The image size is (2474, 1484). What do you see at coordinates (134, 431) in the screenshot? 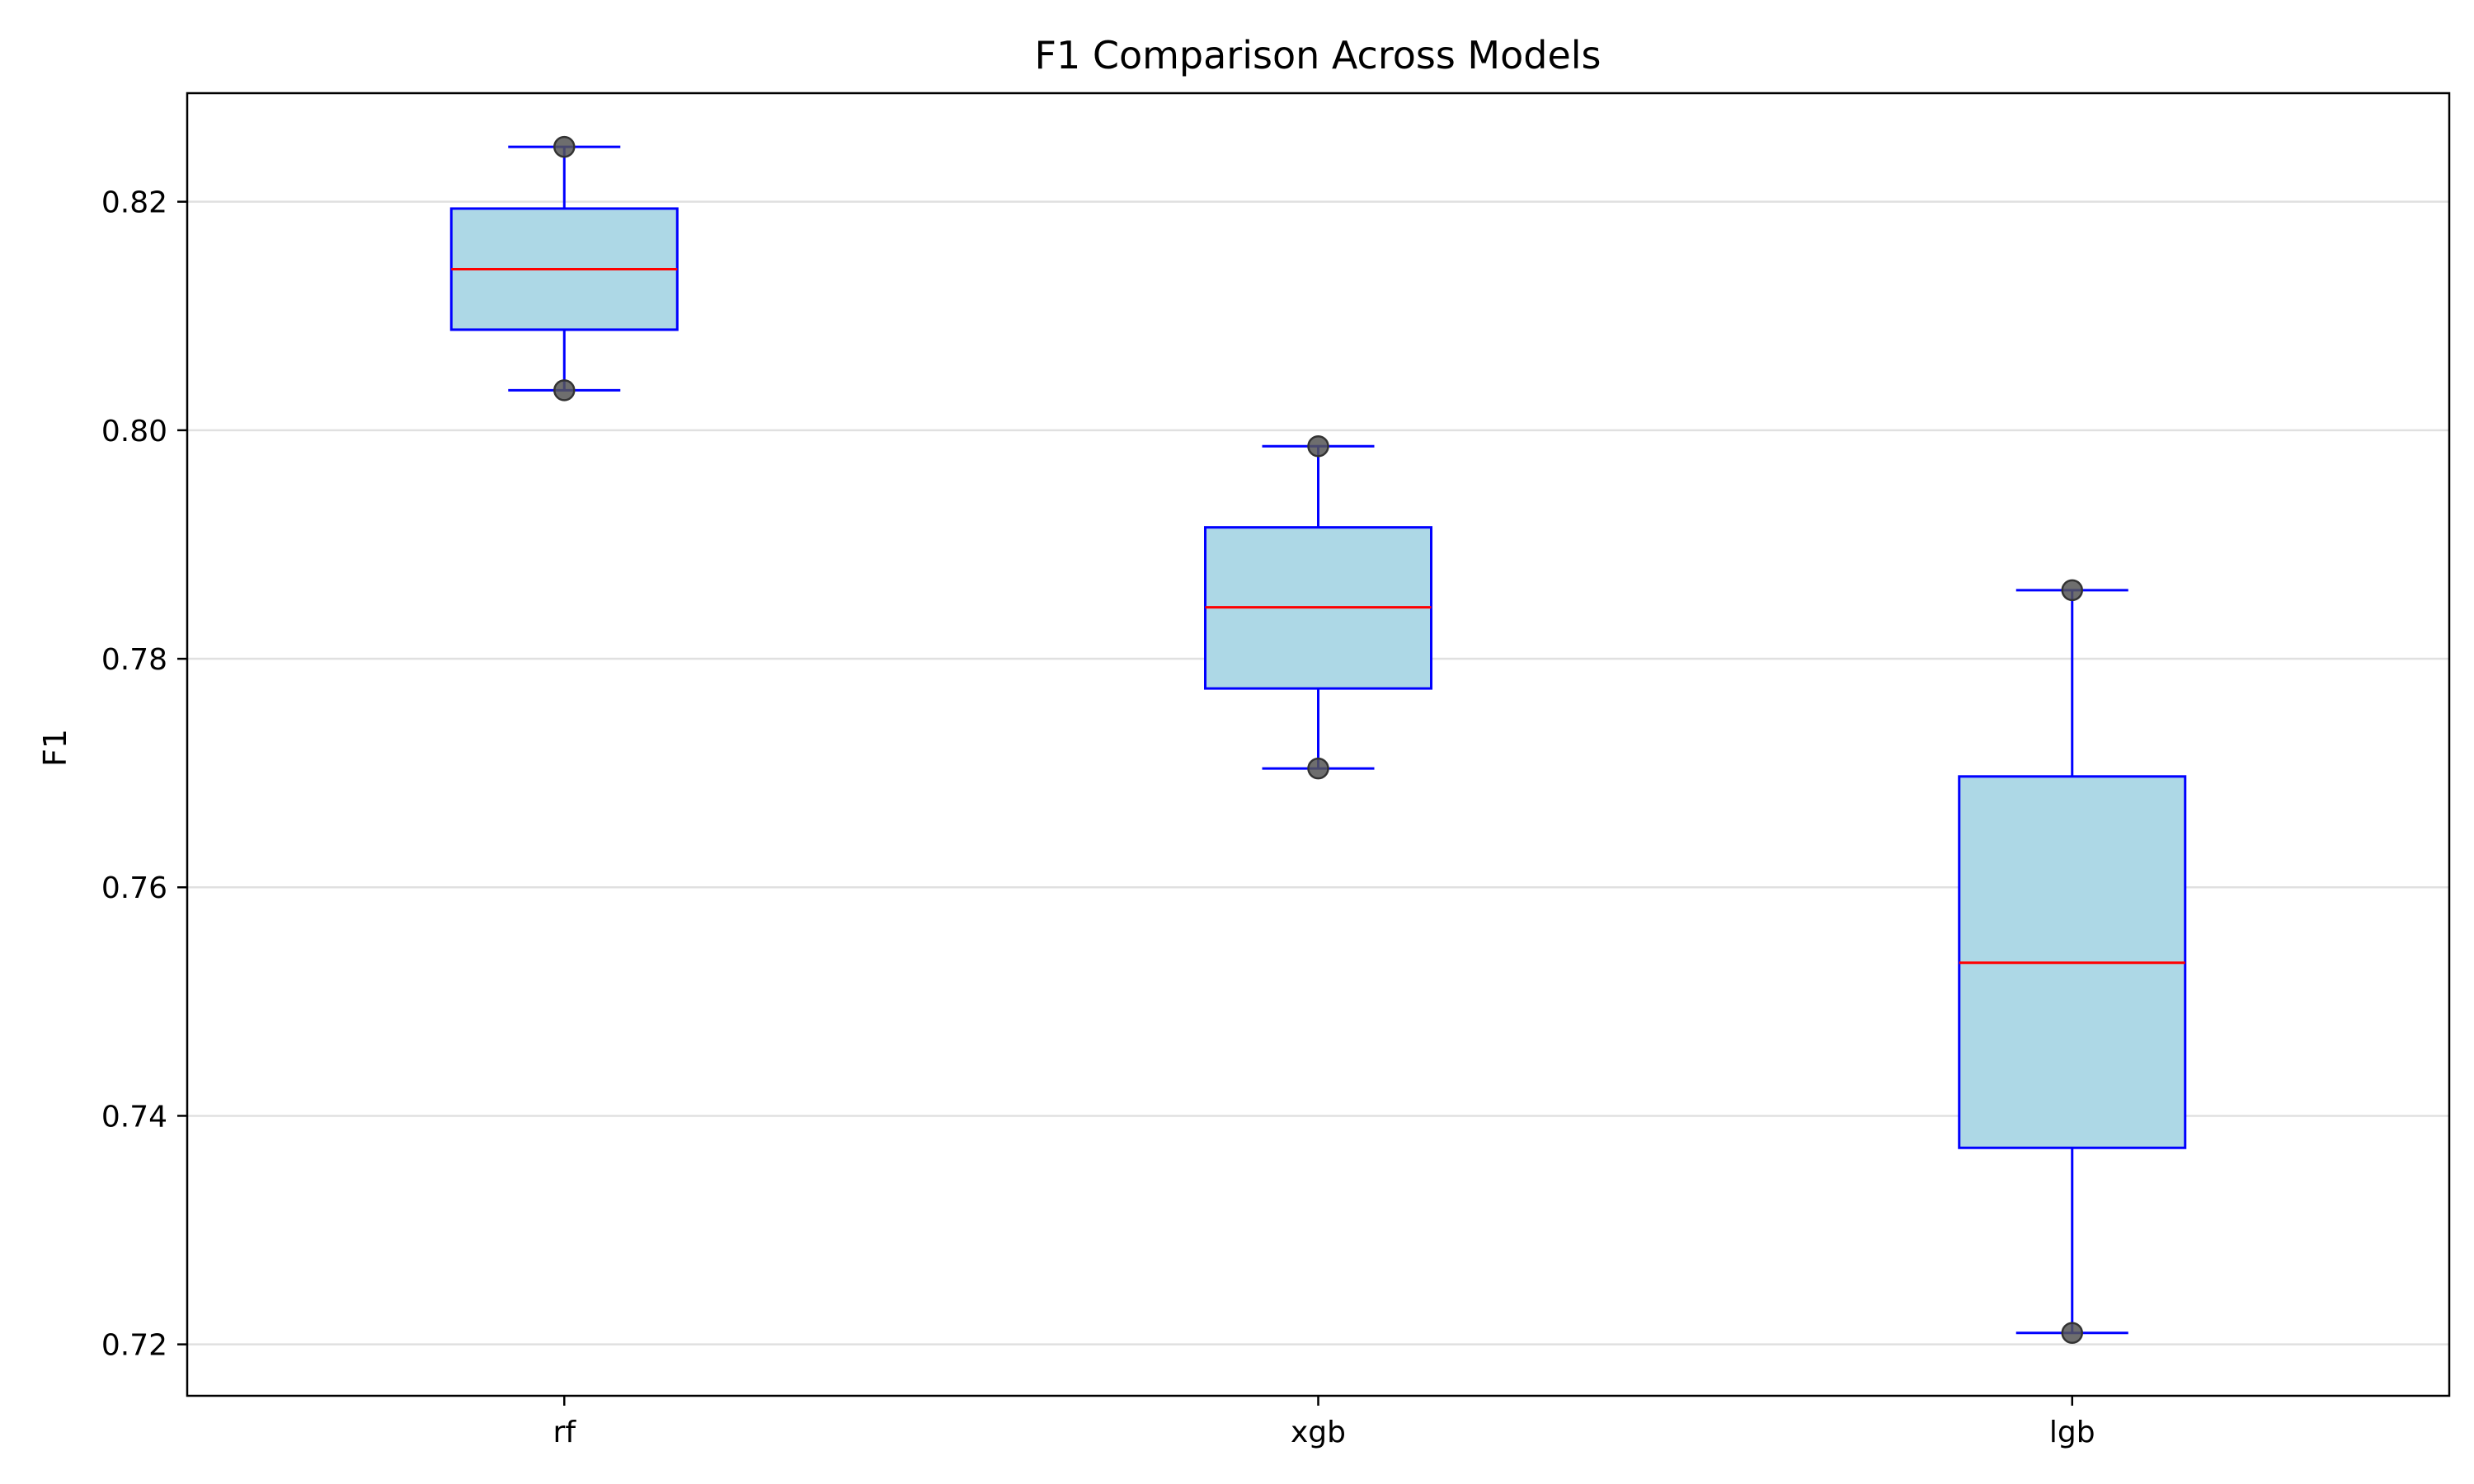
I see `y-tick-label: 0.80` at bounding box center [134, 431].